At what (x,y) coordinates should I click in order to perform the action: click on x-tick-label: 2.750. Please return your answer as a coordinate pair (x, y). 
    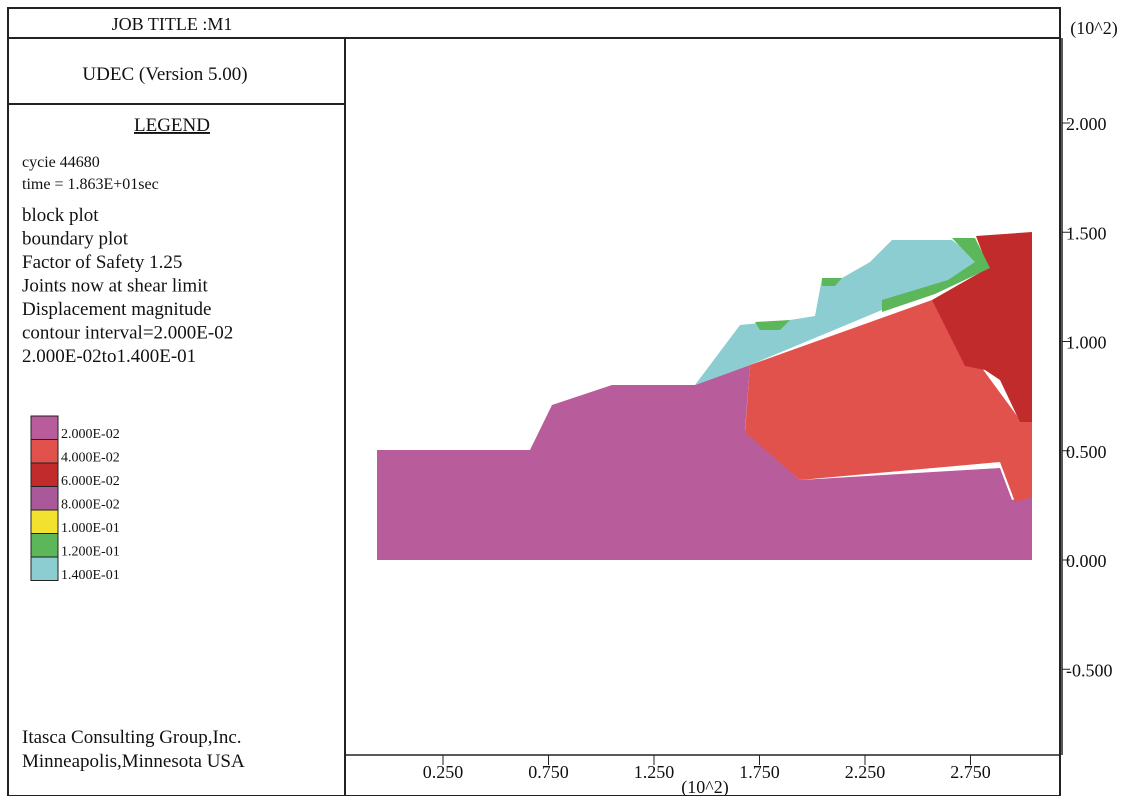
    Looking at the image, I should click on (970, 772).